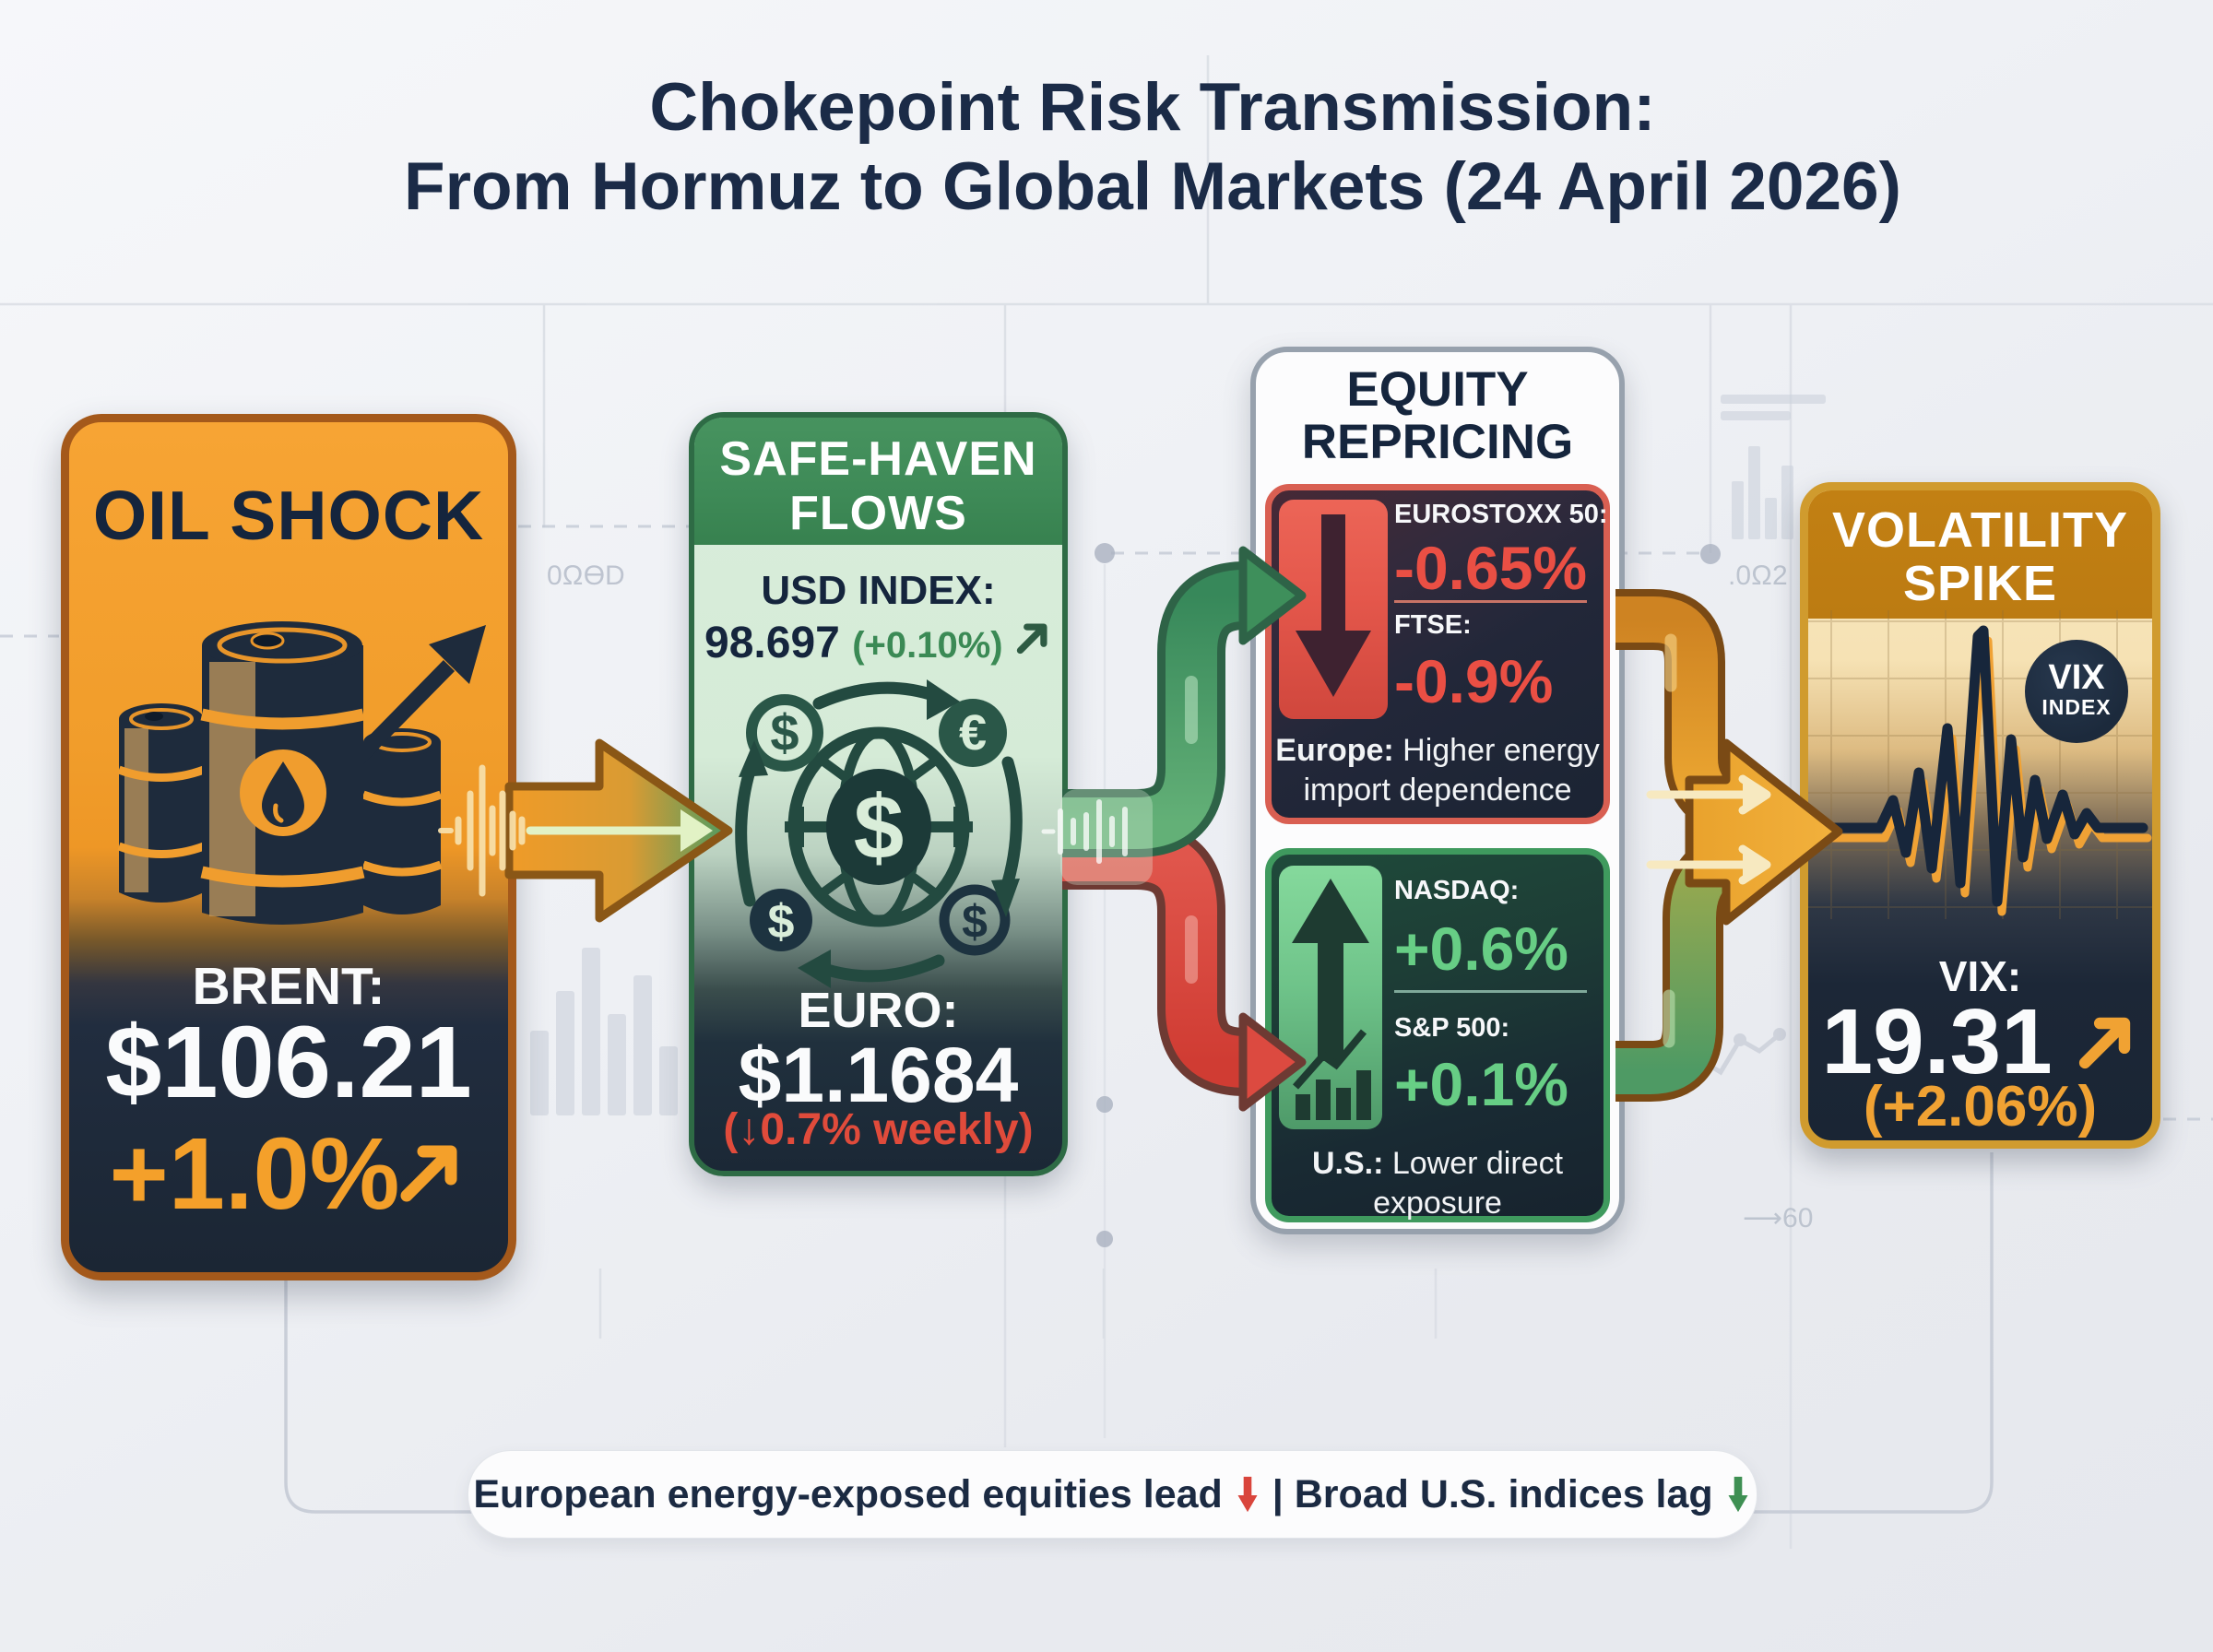 The image size is (2213, 1652). Describe the element at coordinates (1778, 1218) in the screenshot. I see `svg-text: ⟶60` at that location.